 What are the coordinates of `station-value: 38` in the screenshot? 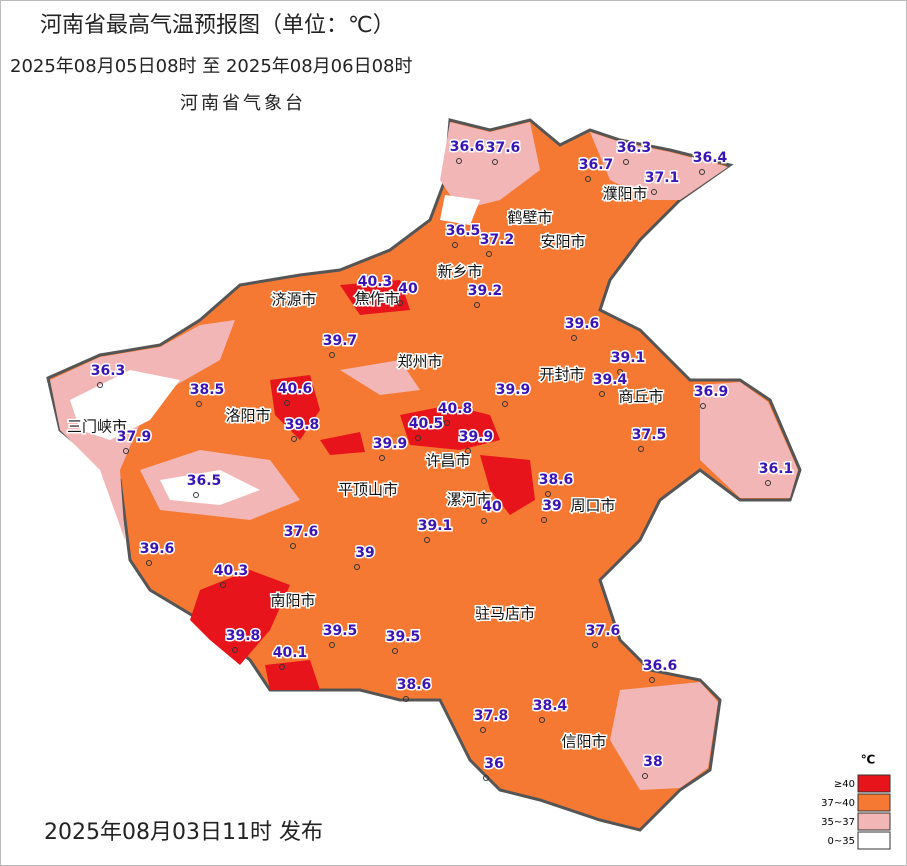 It's located at (652, 762).